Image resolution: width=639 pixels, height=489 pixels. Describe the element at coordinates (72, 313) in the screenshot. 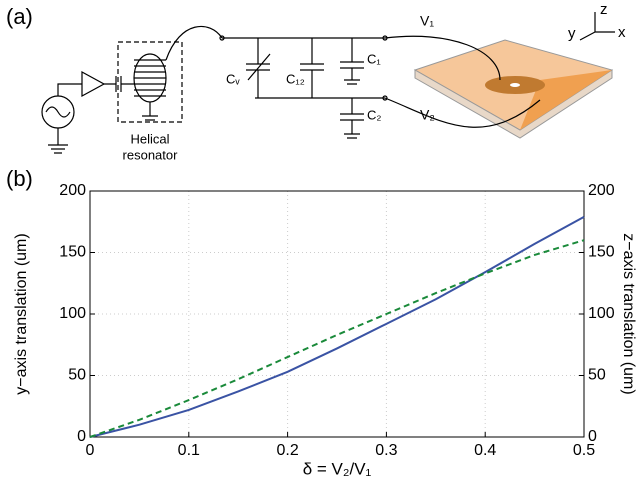

I see `y-tick-label: 100` at that location.